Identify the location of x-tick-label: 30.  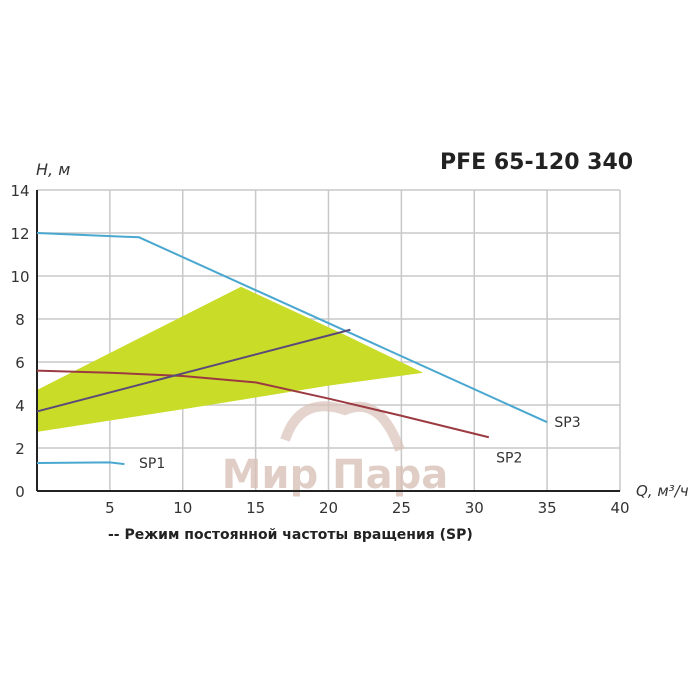
(474, 508).